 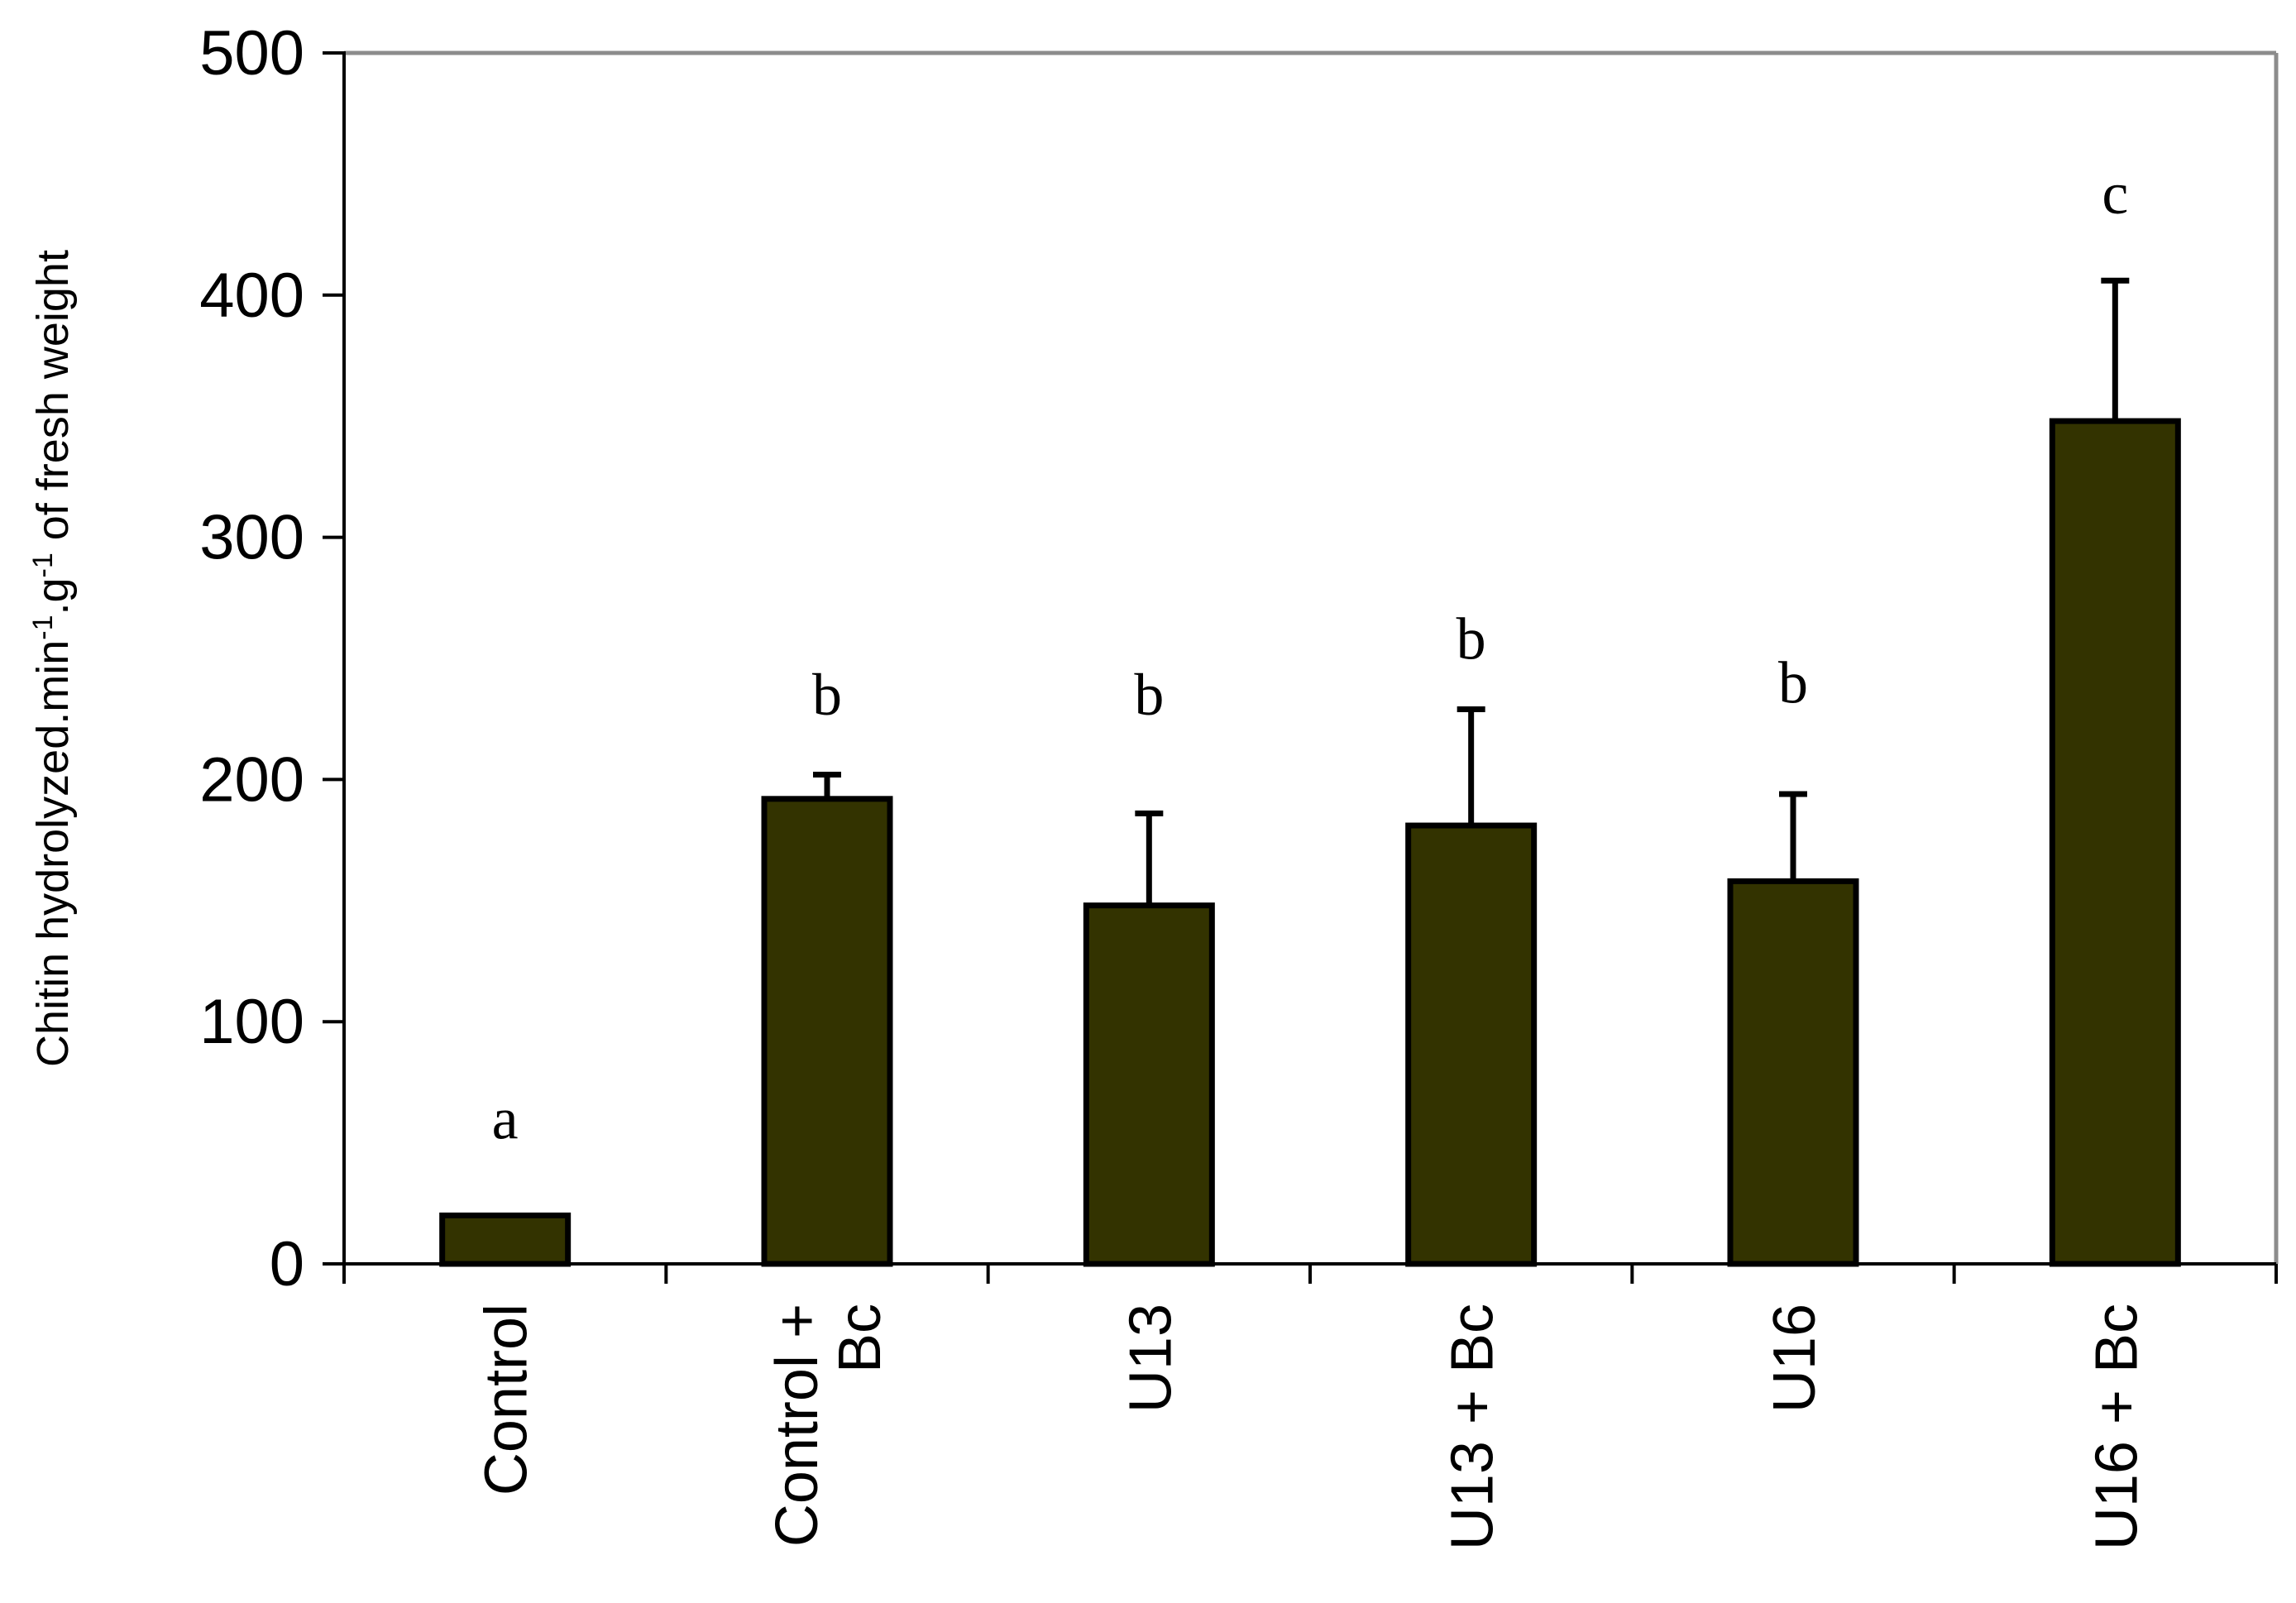 I want to click on x-category-label: U13, so click(x=1150, y=1358).